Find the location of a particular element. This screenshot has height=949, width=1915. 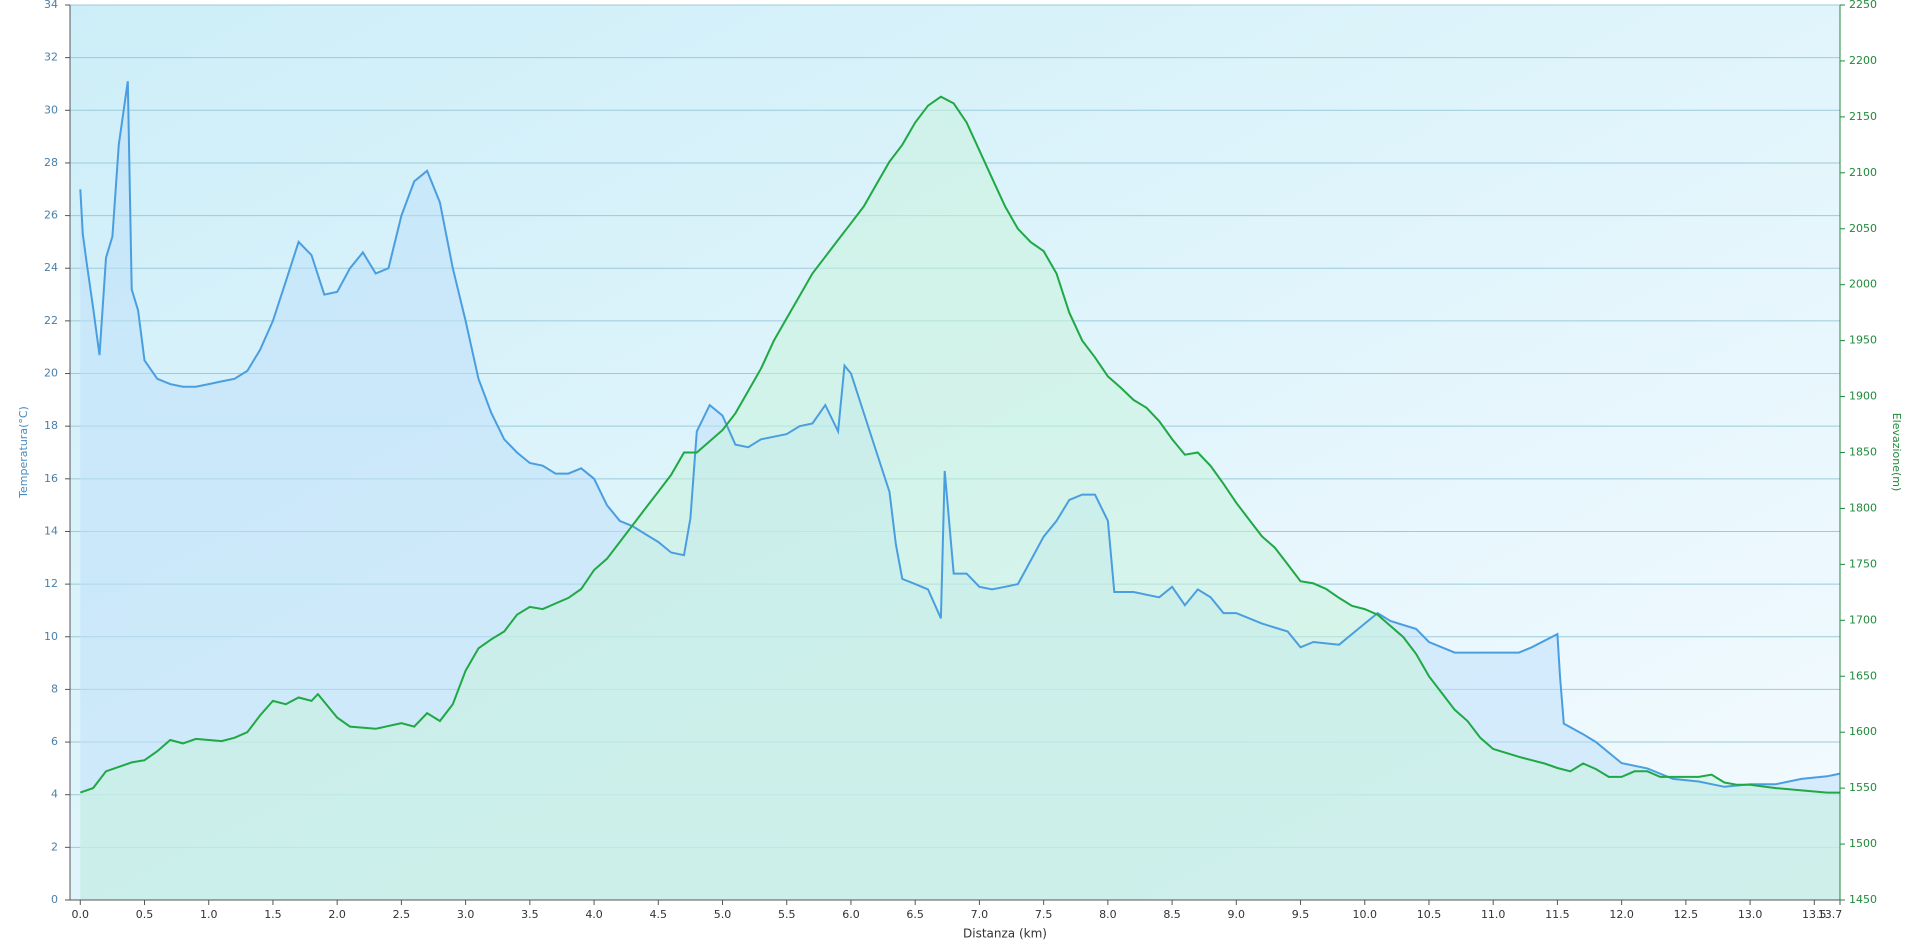

y2-tick-label: 2200 is located at coordinates (1863, 60).